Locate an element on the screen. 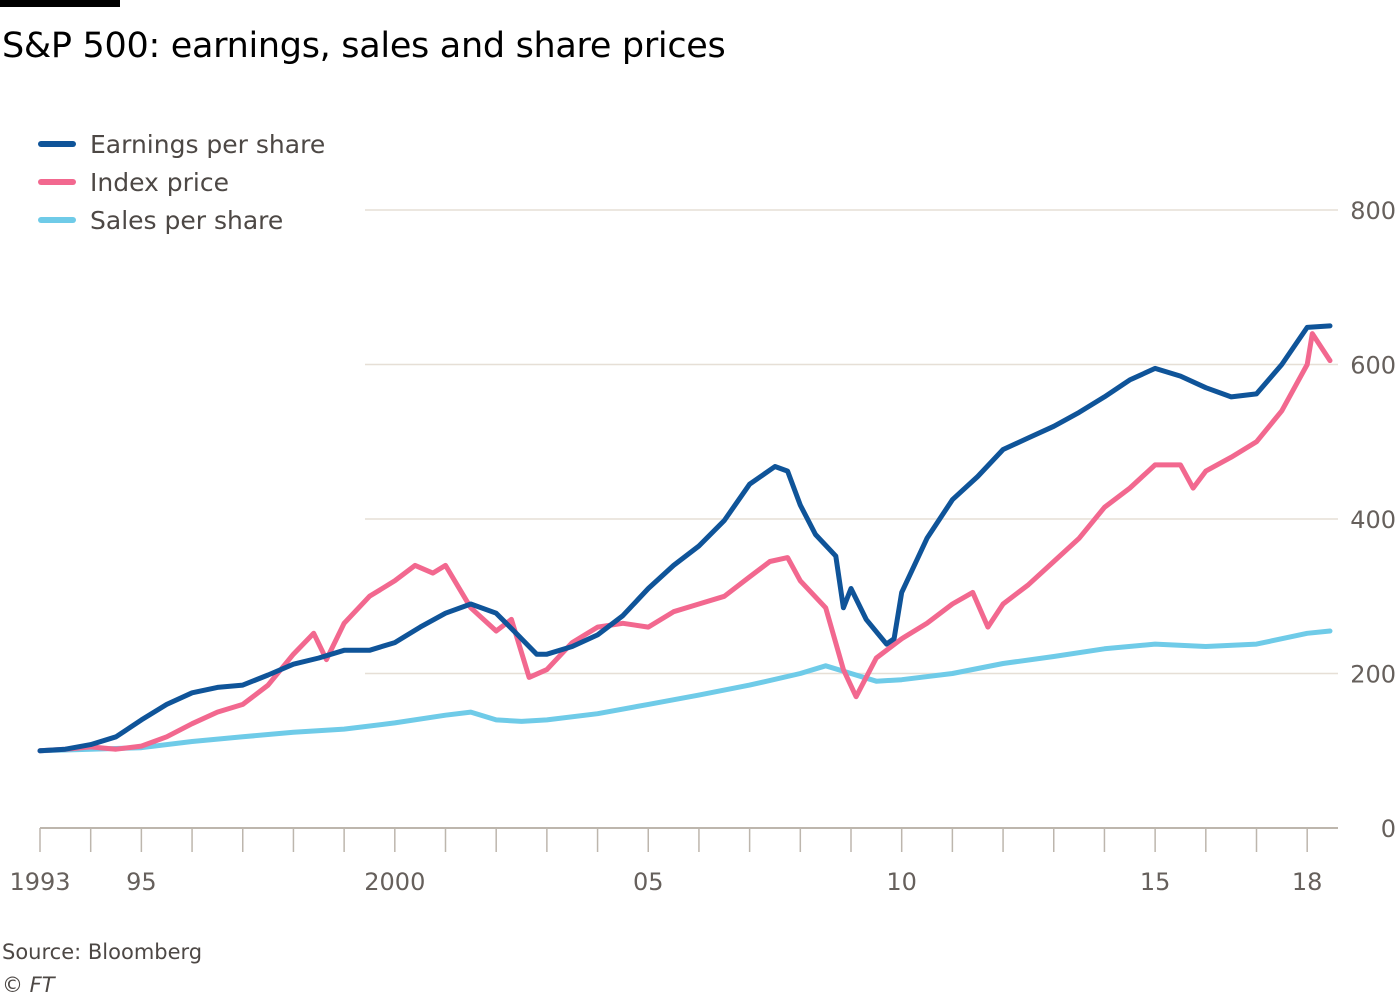  sales-per-share-line is located at coordinates (685, 691).